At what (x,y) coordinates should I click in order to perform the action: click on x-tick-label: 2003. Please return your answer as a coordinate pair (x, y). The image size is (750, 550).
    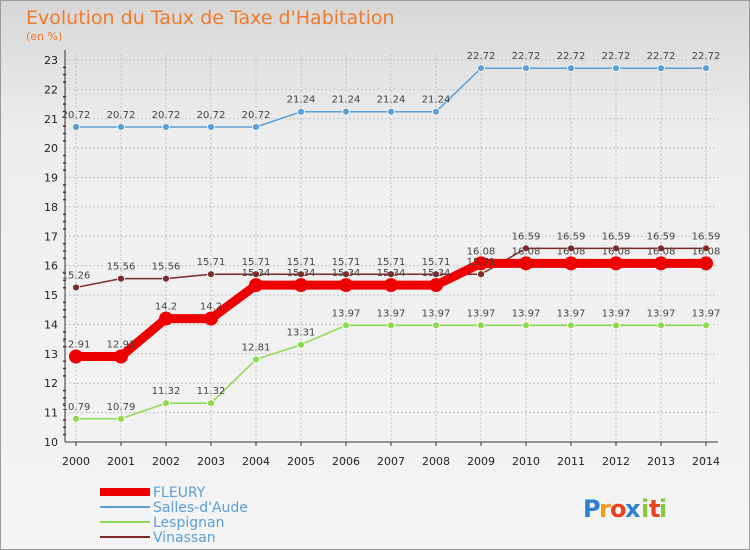
    Looking at the image, I should click on (211, 461).